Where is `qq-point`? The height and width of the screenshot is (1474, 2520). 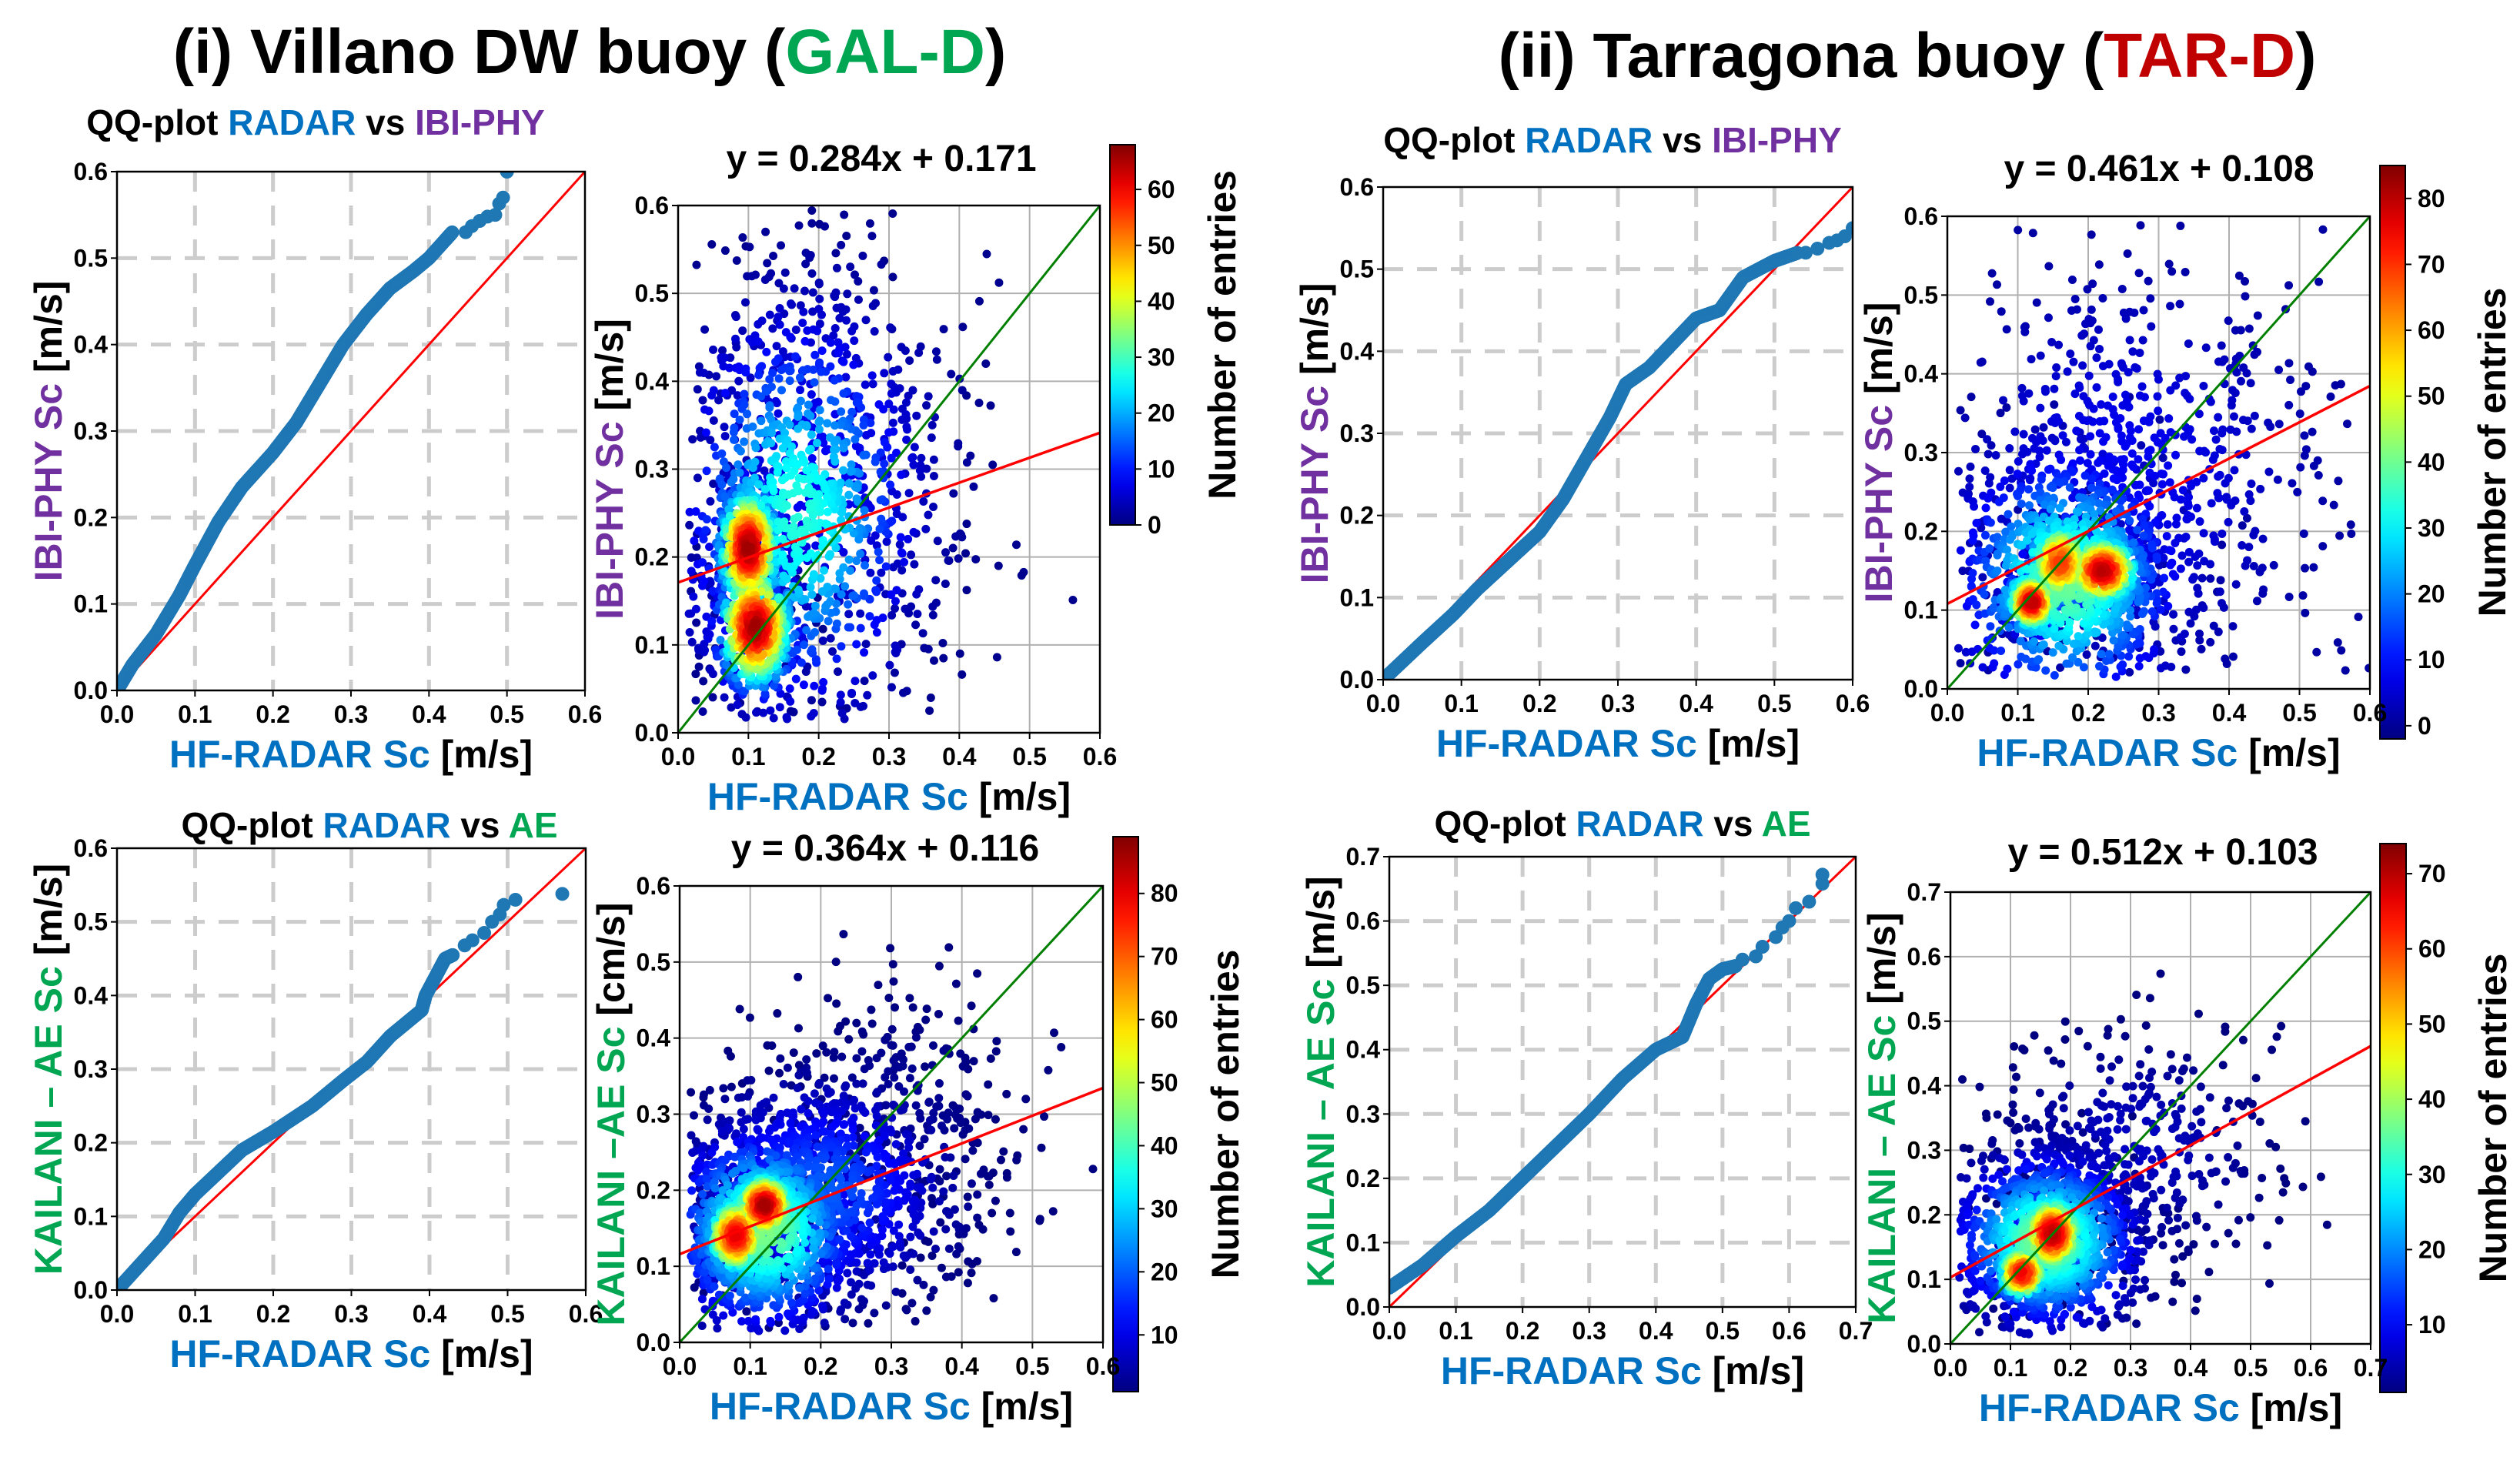 qq-point is located at coordinates (1849, 228).